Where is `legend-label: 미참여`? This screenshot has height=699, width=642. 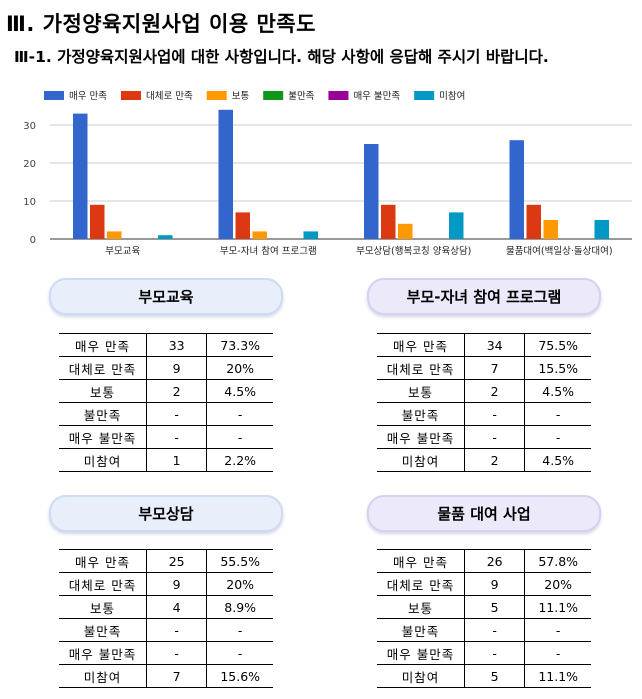 legend-label: 미참여 is located at coordinates (452, 96).